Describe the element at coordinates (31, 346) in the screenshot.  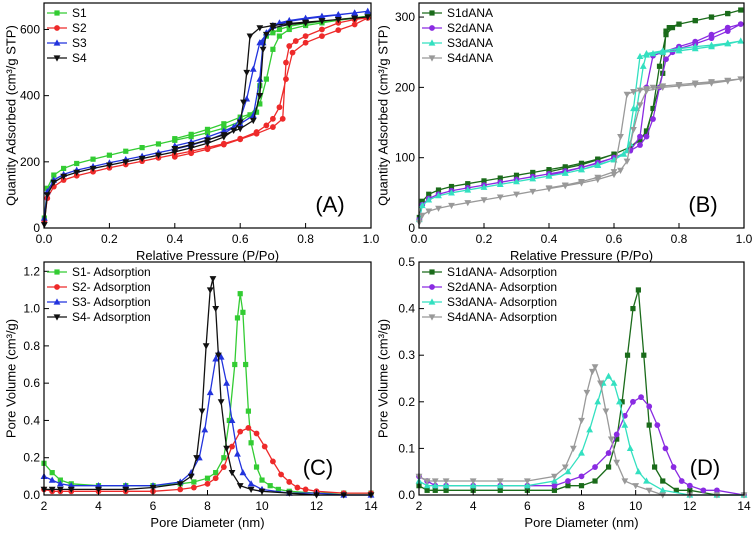
I see `y-tick-label: 0.8` at that location.